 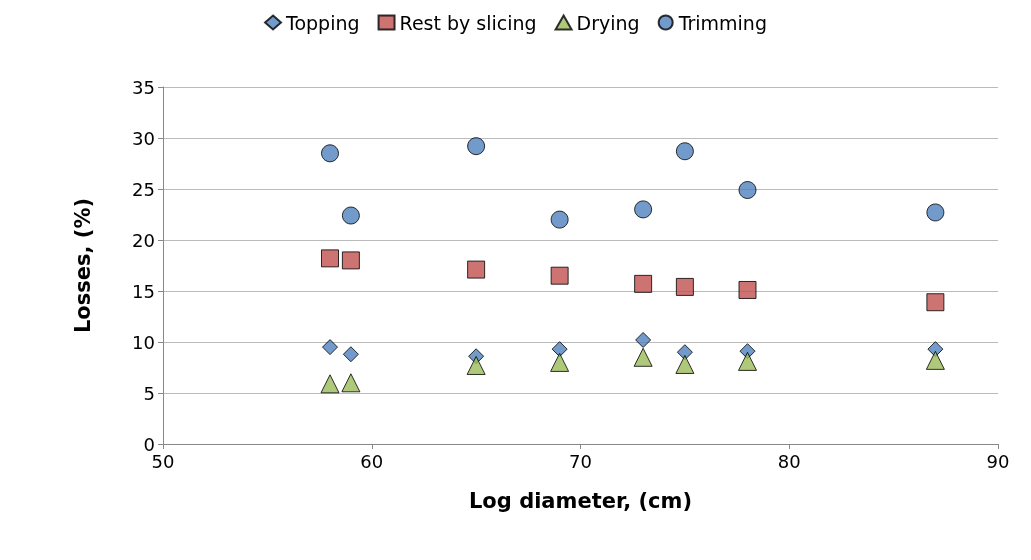 What do you see at coordinates (143, 240) in the screenshot?
I see `y-tick-label: 20` at bounding box center [143, 240].